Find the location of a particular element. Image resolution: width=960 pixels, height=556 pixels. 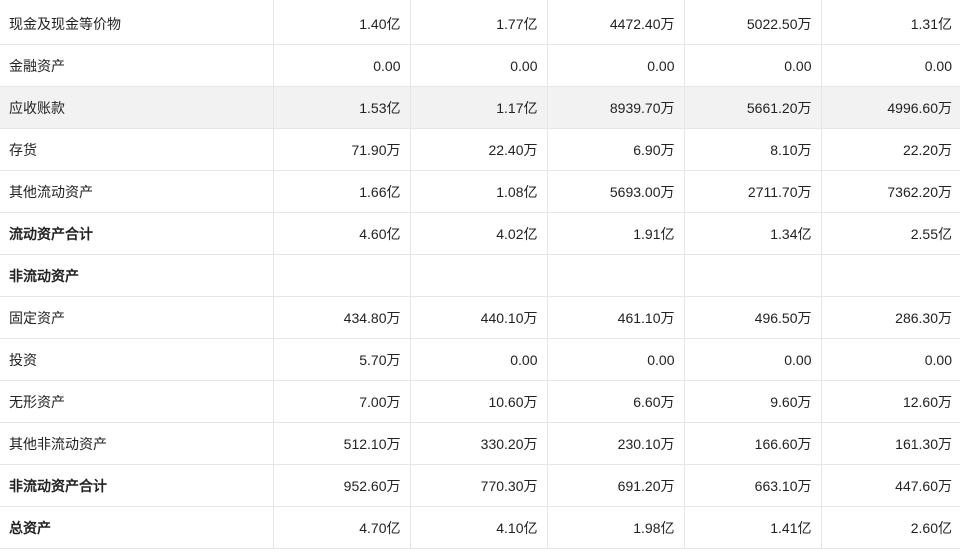

row-label: 非流动资产合计 is located at coordinates (136, 485).